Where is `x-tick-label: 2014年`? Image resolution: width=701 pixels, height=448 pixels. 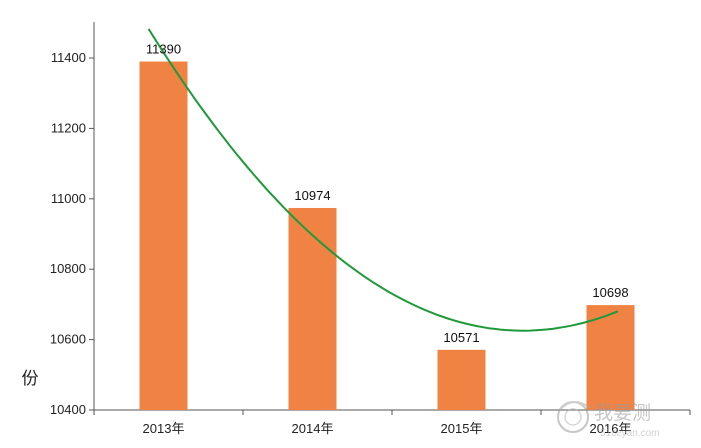
x-tick-label: 2014年 is located at coordinates (313, 428).